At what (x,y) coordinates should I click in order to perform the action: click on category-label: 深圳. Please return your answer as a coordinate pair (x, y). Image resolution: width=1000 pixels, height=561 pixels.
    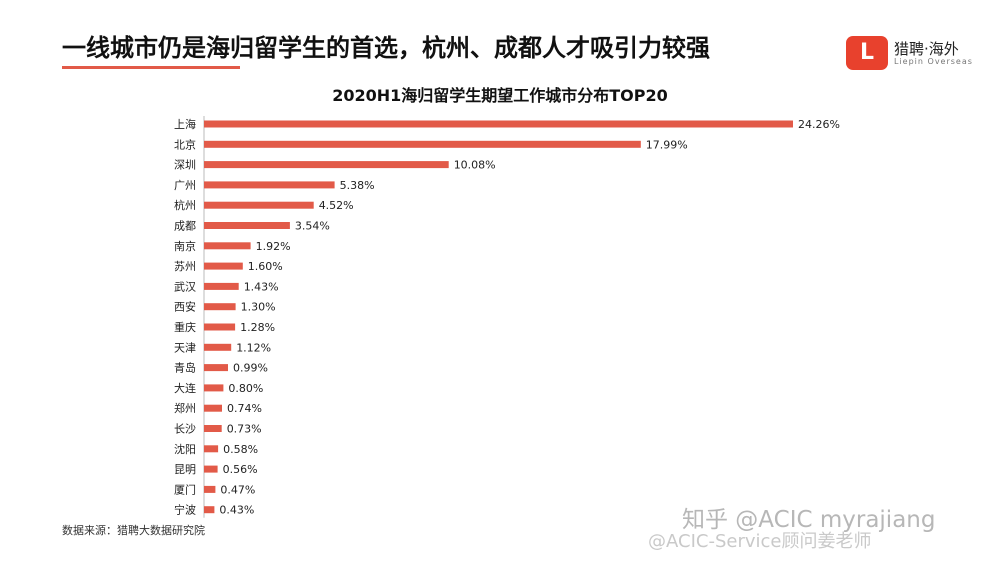
    Looking at the image, I should click on (185, 165).